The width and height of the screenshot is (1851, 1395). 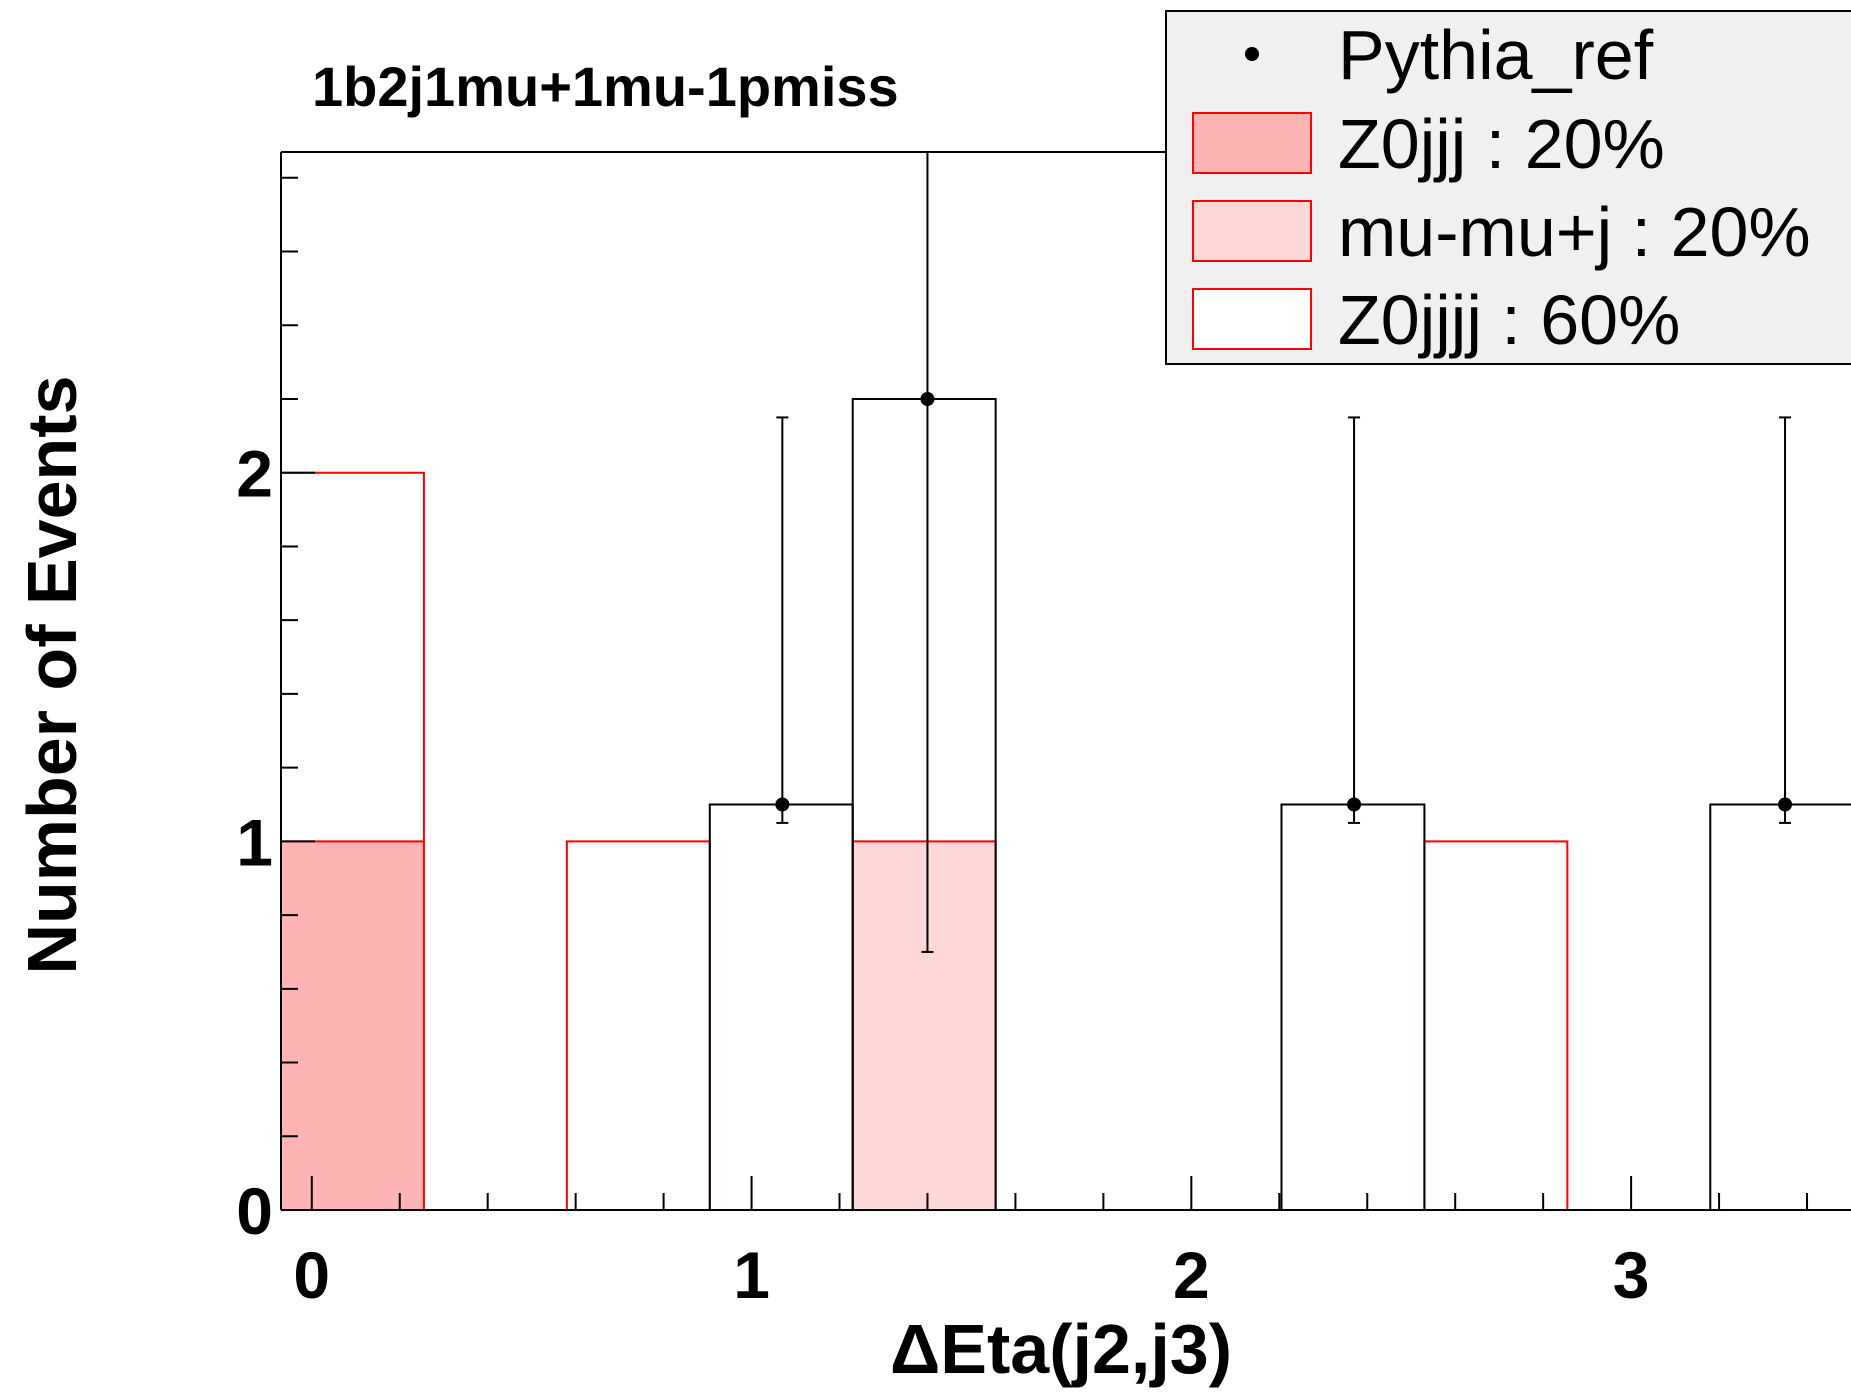 What do you see at coordinates (1191, 1275) in the screenshot?
I see `x-tick-label: 2` at bounding box center [1191, 1275].